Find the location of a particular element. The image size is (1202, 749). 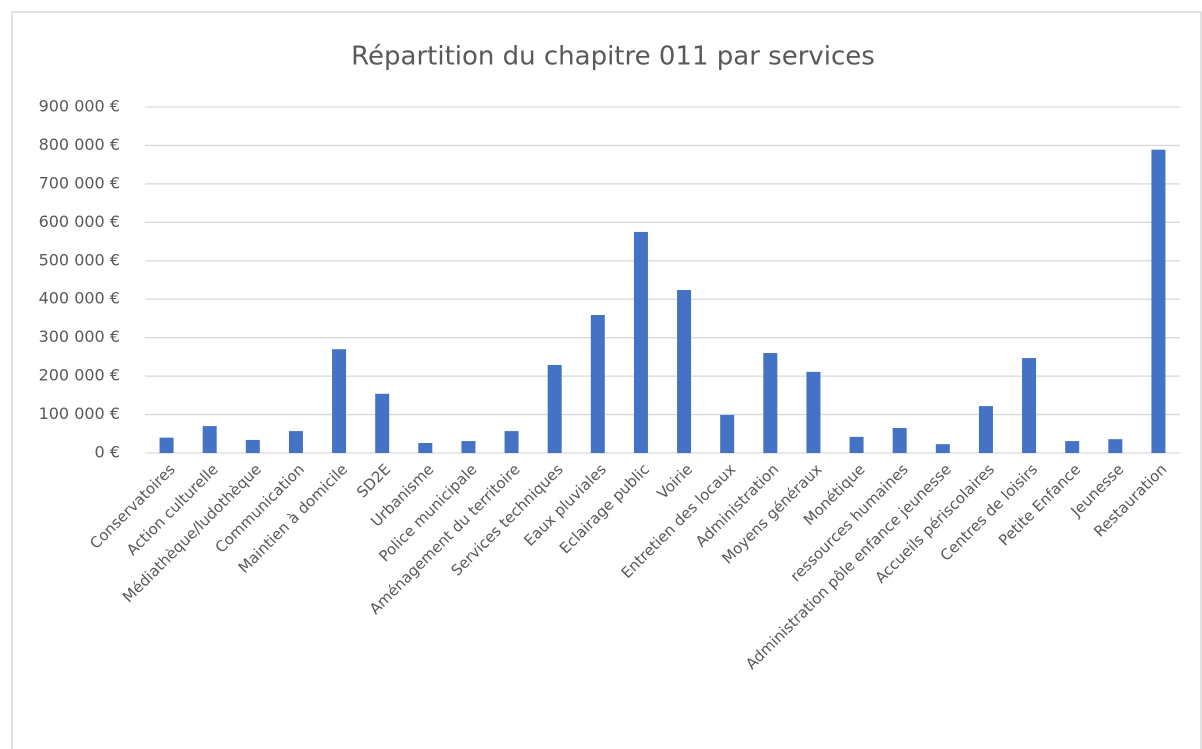

y-tick-label: 500 000 € is located at coordinates (79, 259).